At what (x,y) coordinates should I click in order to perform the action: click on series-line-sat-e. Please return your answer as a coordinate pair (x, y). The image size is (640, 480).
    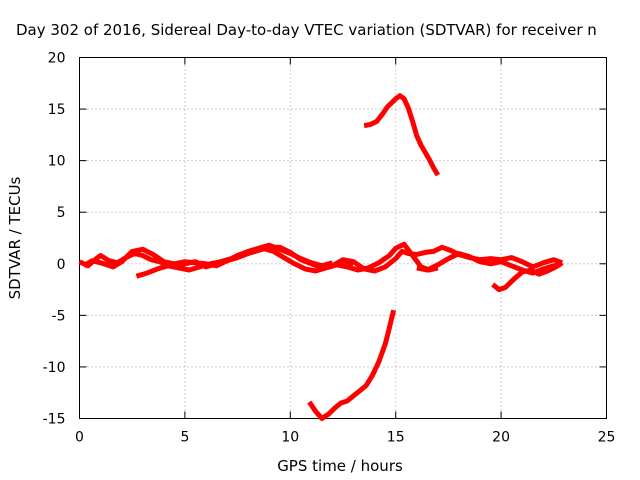
    Looking at the image, I should click on (488, 263).